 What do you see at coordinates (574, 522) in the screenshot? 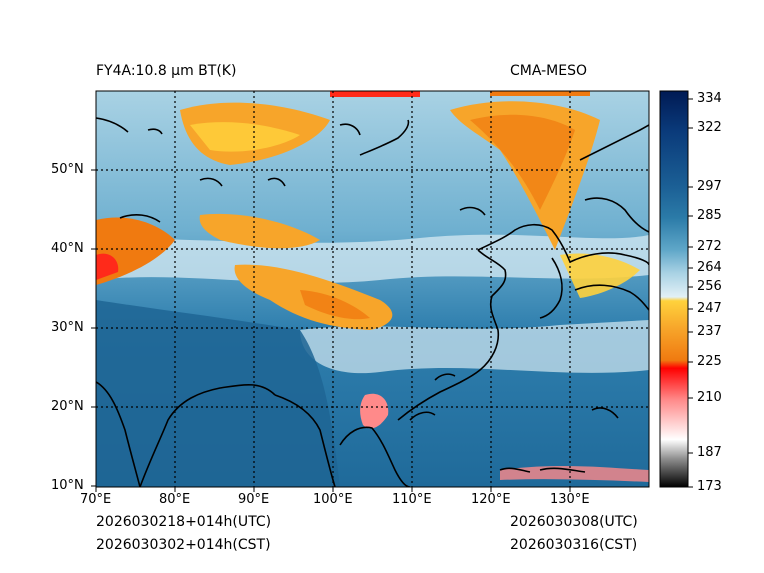
I see `valid-time-utc: 2026030308(UTC)` at bounding box center [574, 522].